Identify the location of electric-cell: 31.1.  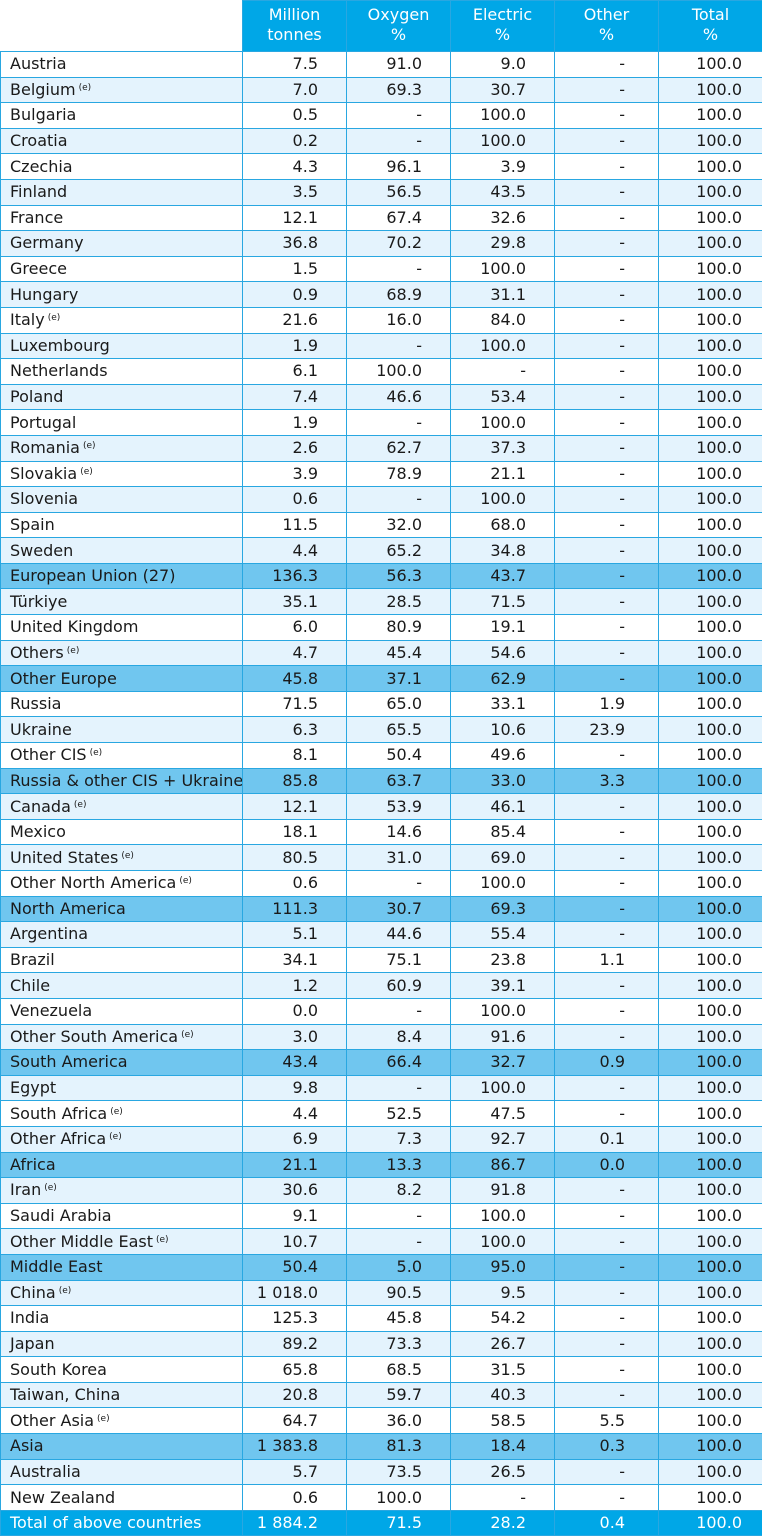
(502, 294).